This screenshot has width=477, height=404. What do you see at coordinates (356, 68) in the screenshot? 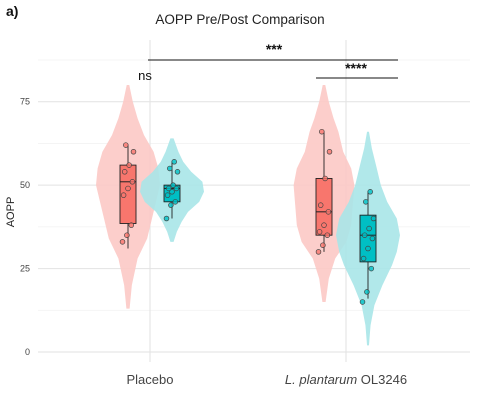
I see `significance-within-label: ****` at bounding box center [356, 68].